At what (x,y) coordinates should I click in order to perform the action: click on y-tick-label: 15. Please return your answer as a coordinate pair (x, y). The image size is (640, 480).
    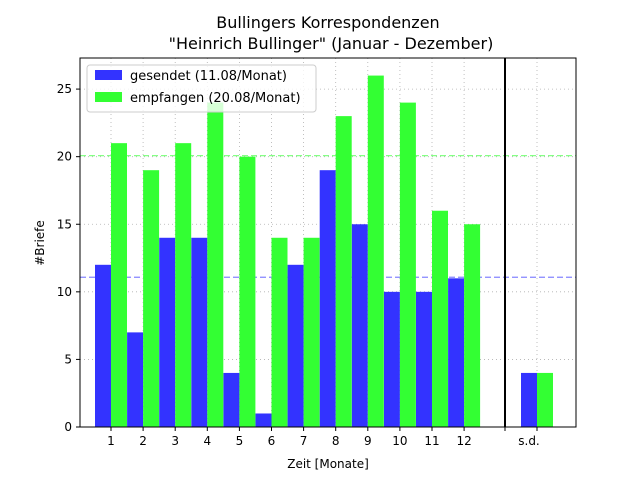
    Looking at the image, I should click on (64, 224).